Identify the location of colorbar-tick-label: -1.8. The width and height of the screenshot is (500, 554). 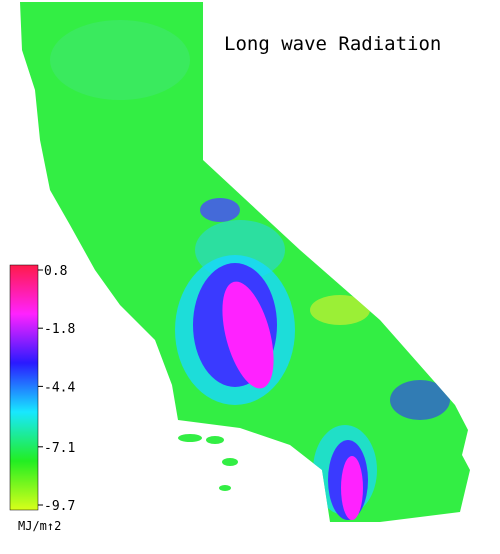
(59, 329).